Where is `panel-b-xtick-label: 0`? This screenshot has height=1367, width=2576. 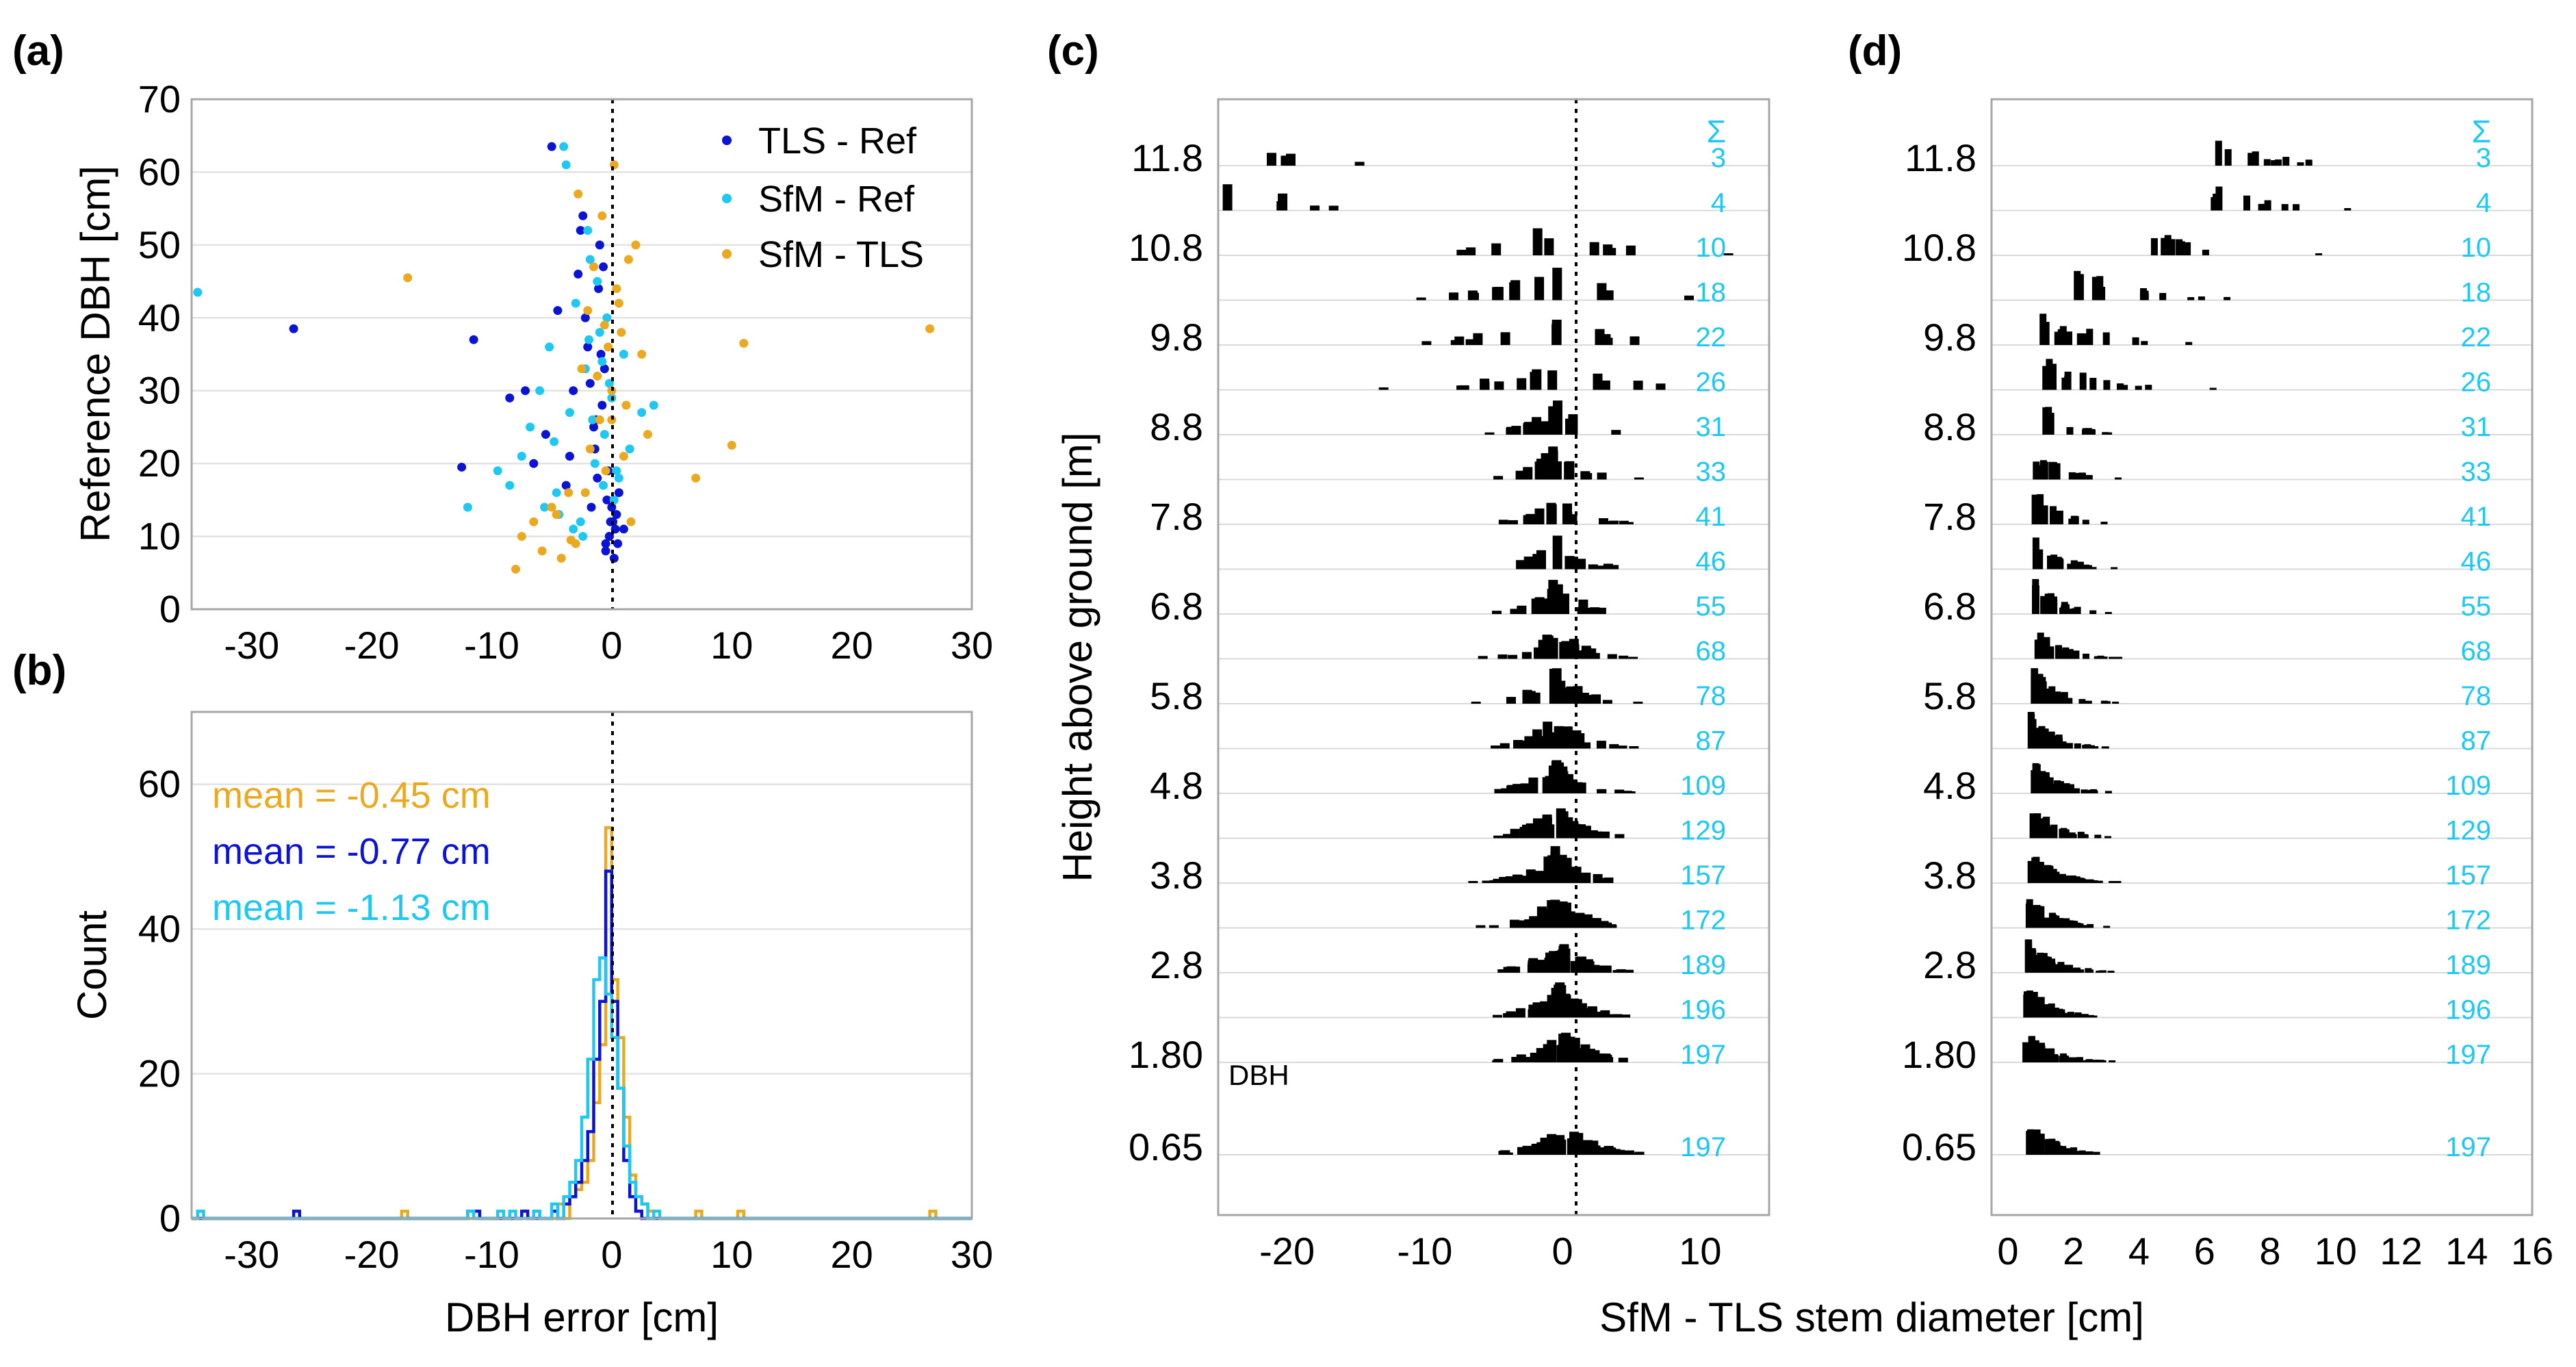
panel-b-xtick-label: 0 is located at coordinates (611, 1254).